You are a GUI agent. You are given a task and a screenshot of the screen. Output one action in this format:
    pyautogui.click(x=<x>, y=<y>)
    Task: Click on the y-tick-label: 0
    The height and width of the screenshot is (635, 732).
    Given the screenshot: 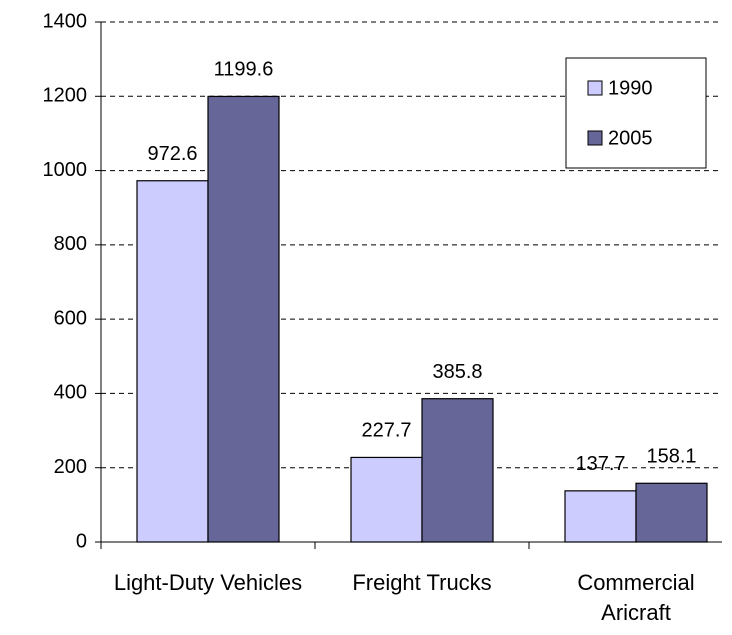 What is the action you would take?
    pyautogui.click(x=81, y=541)
    